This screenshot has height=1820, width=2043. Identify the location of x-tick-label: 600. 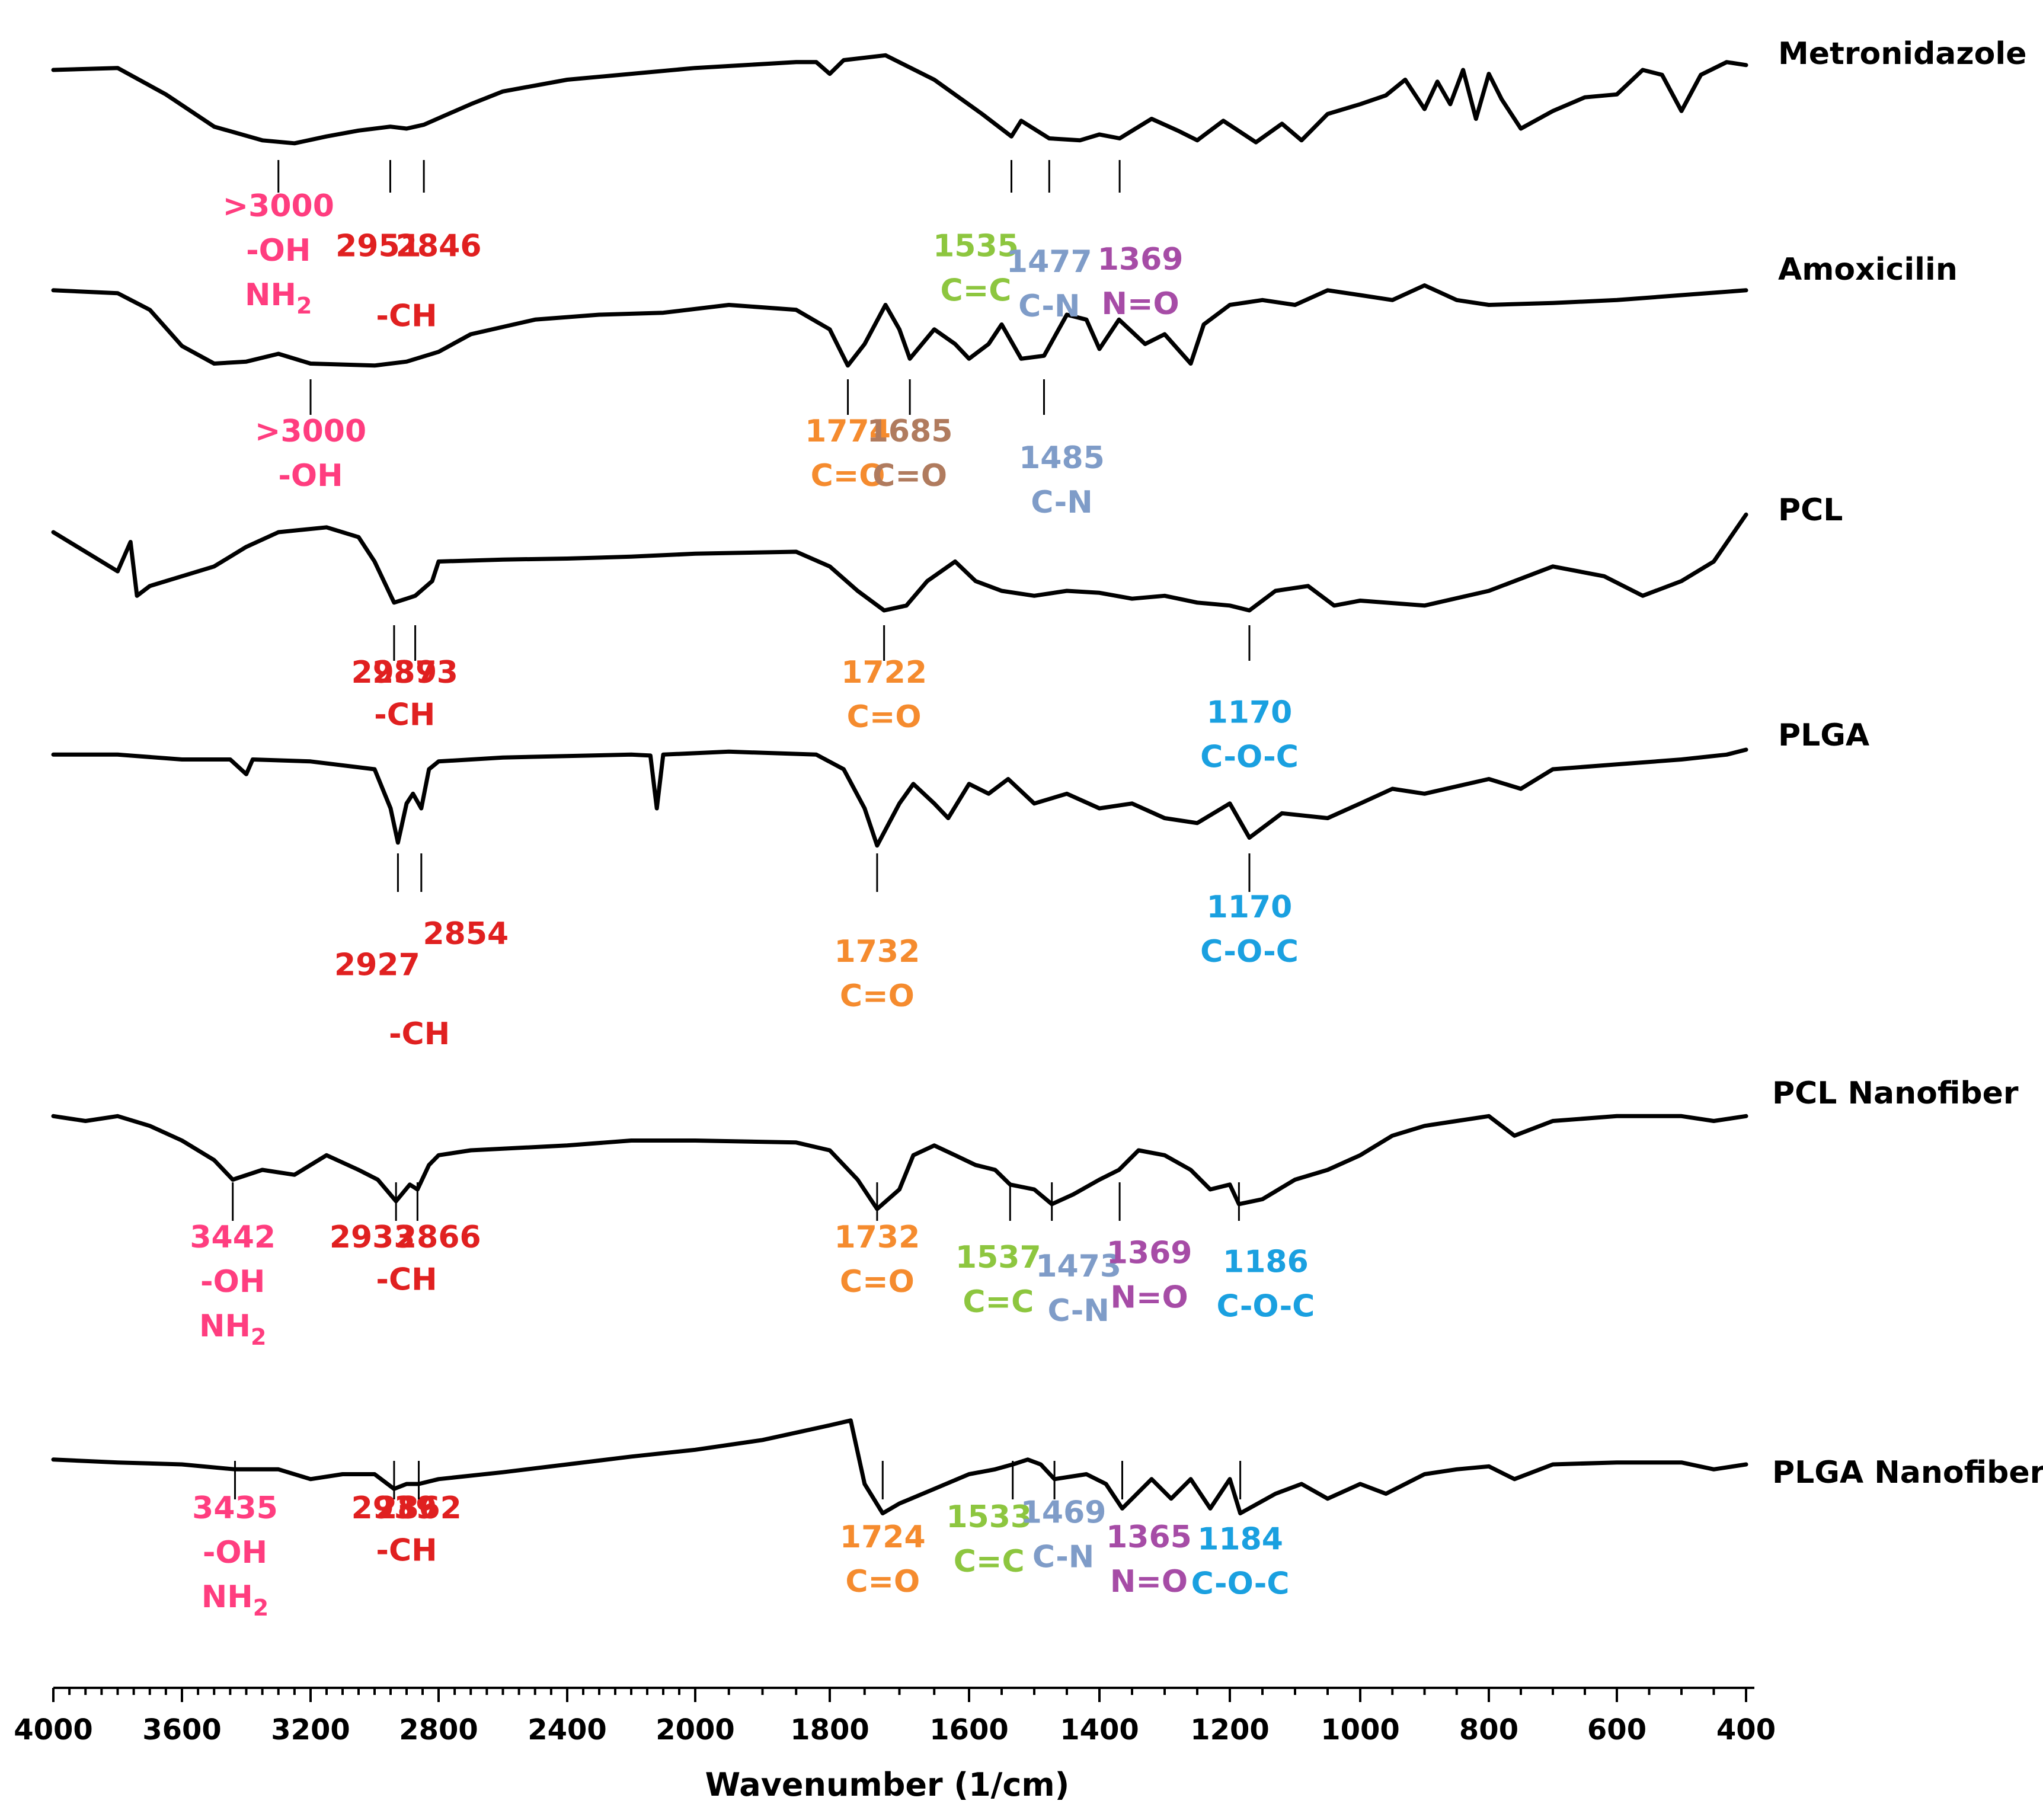
(1616, 1730).